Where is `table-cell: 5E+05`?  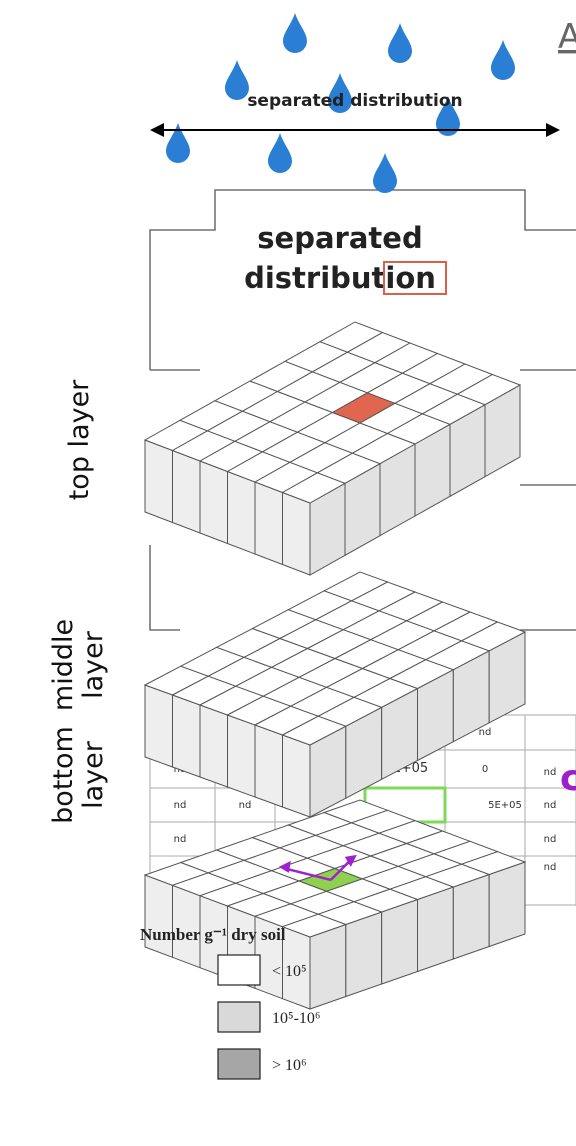
table-cell: 5E+05 is located at coordinates (505, 805).